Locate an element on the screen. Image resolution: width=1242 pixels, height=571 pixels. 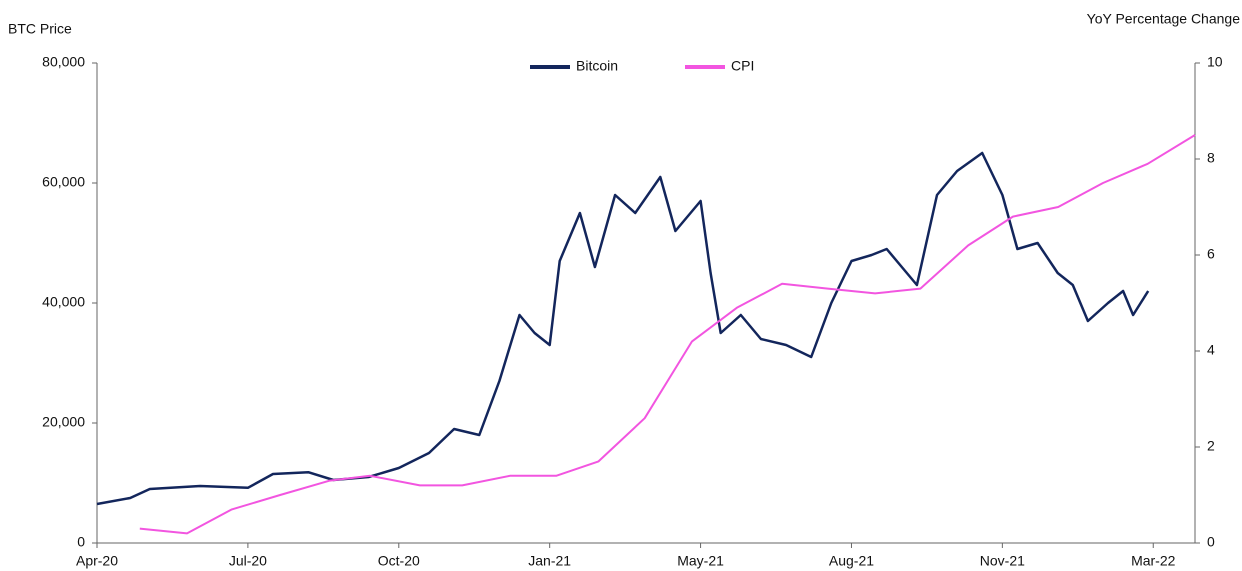
y-tick-label: 20,000 is located at coordinates (63, 422).